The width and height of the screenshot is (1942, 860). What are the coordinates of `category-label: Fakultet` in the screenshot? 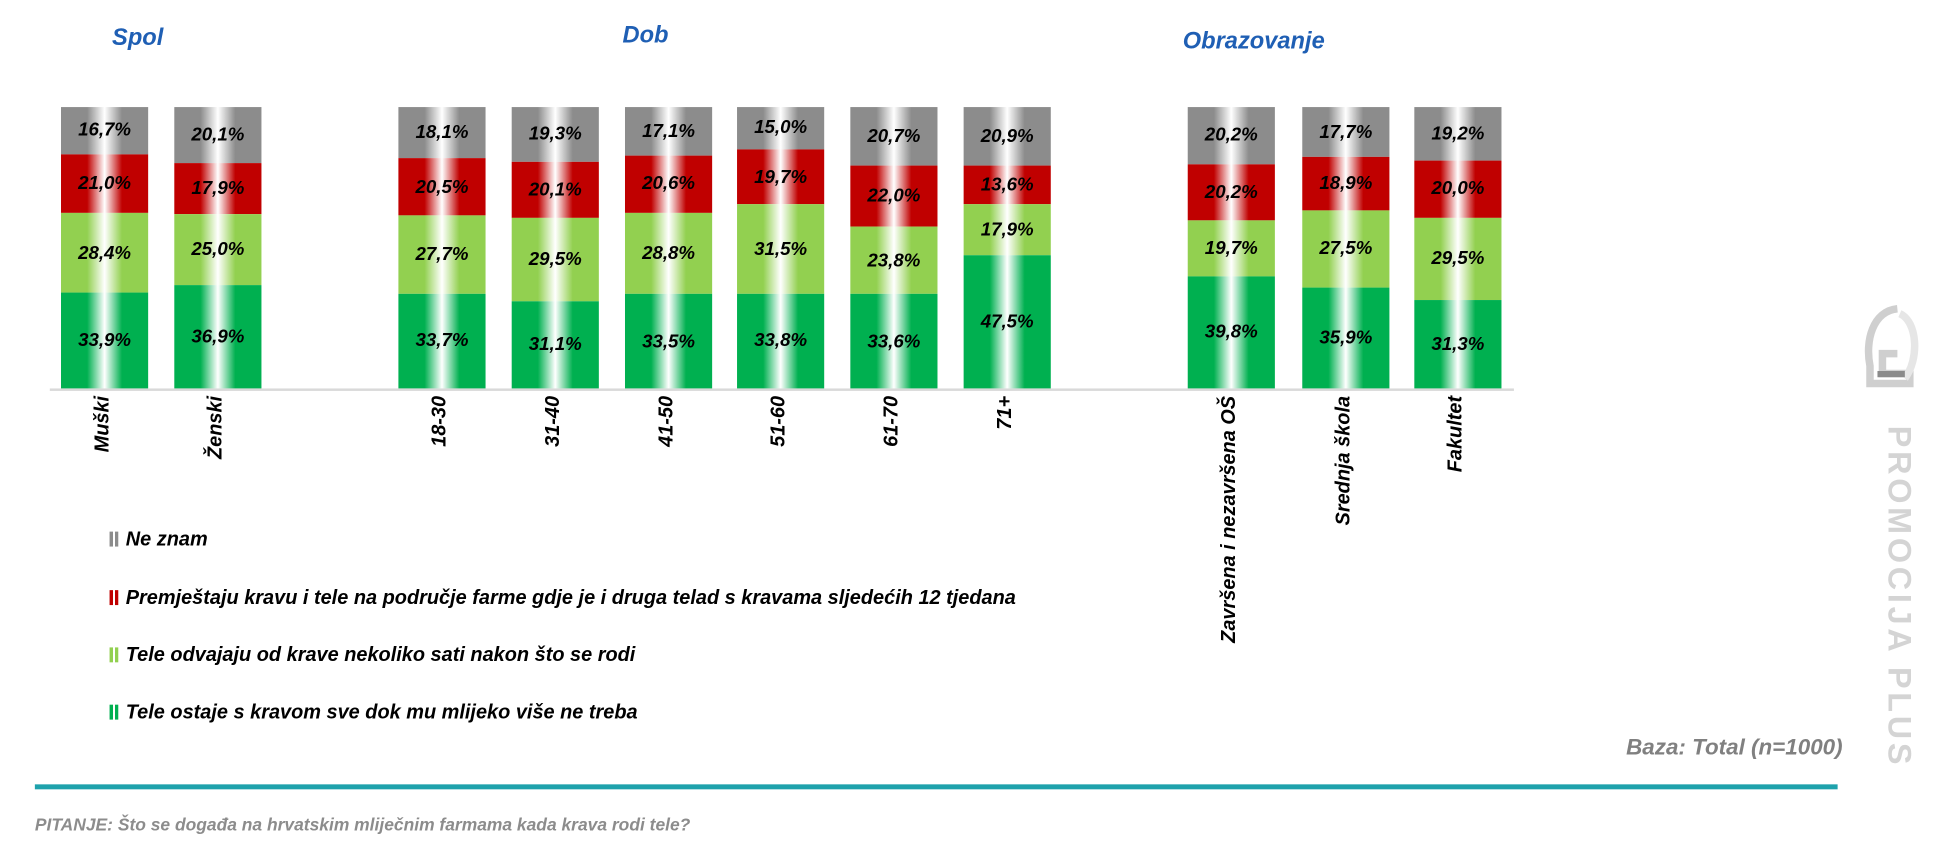 It's located at (1456, 434).